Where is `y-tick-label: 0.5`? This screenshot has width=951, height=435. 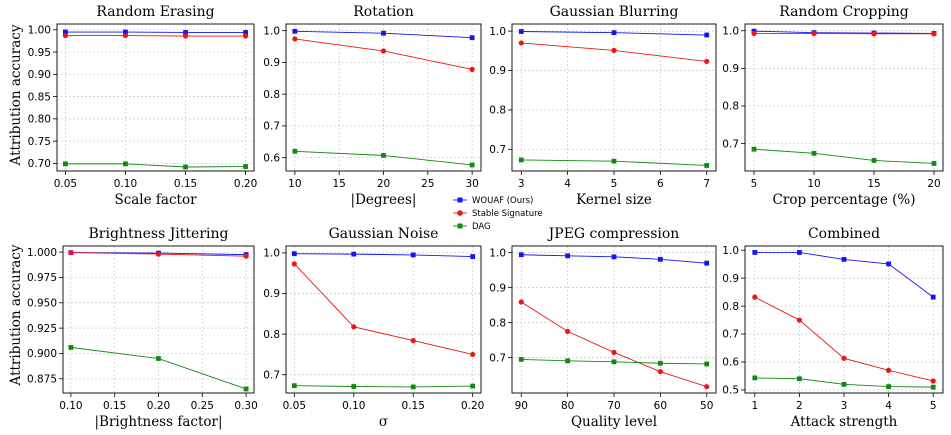 y-tick-label: 0.5 is located at coordinates (730, 391).